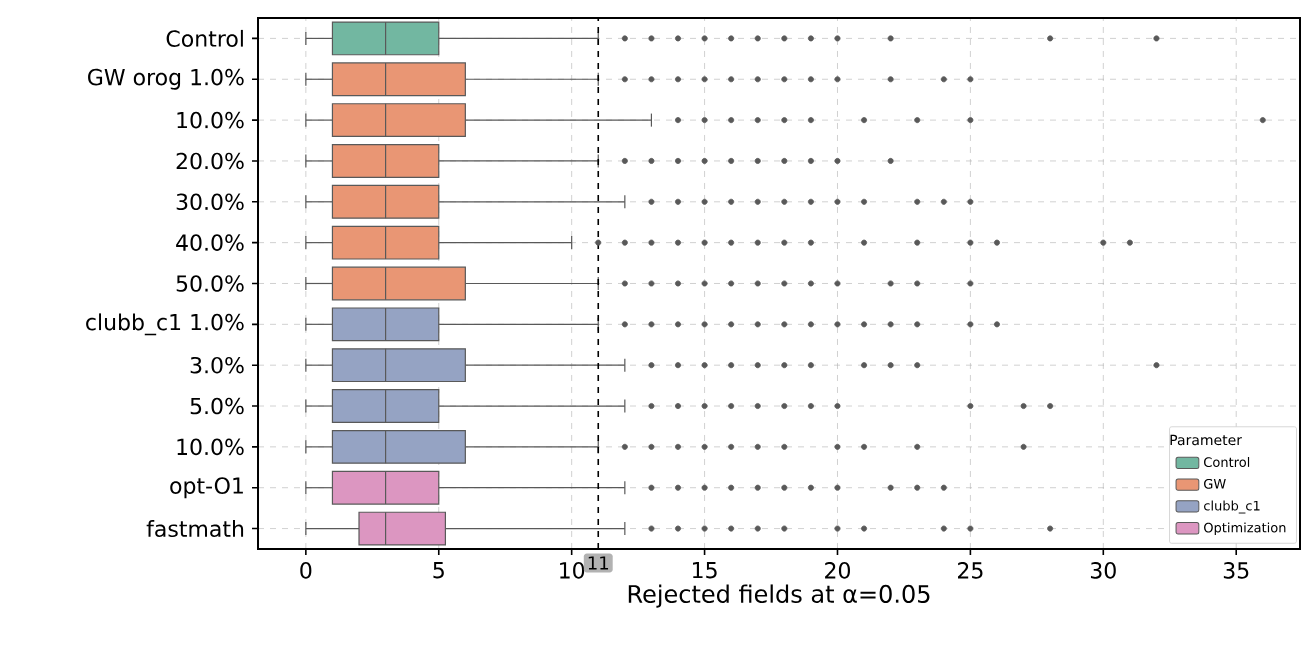 The image size is (1301, 646). Describe the element at coordinates (1227, 462) in the screenshot. I see `legend-label: Control` at that location.